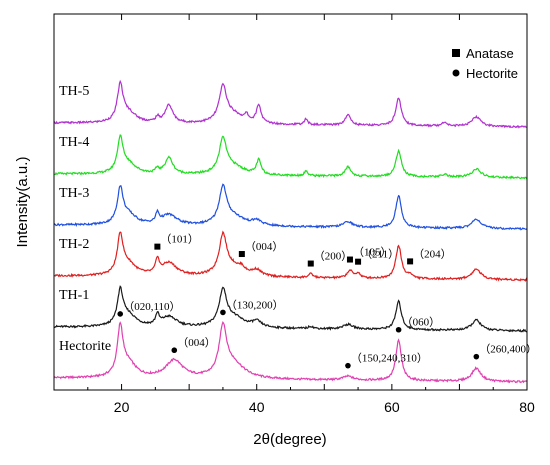  What do you see at coordinates (380, 254) in the screenshot?
I see `peak-label-10: （211）` at bounding box center [380, 254].